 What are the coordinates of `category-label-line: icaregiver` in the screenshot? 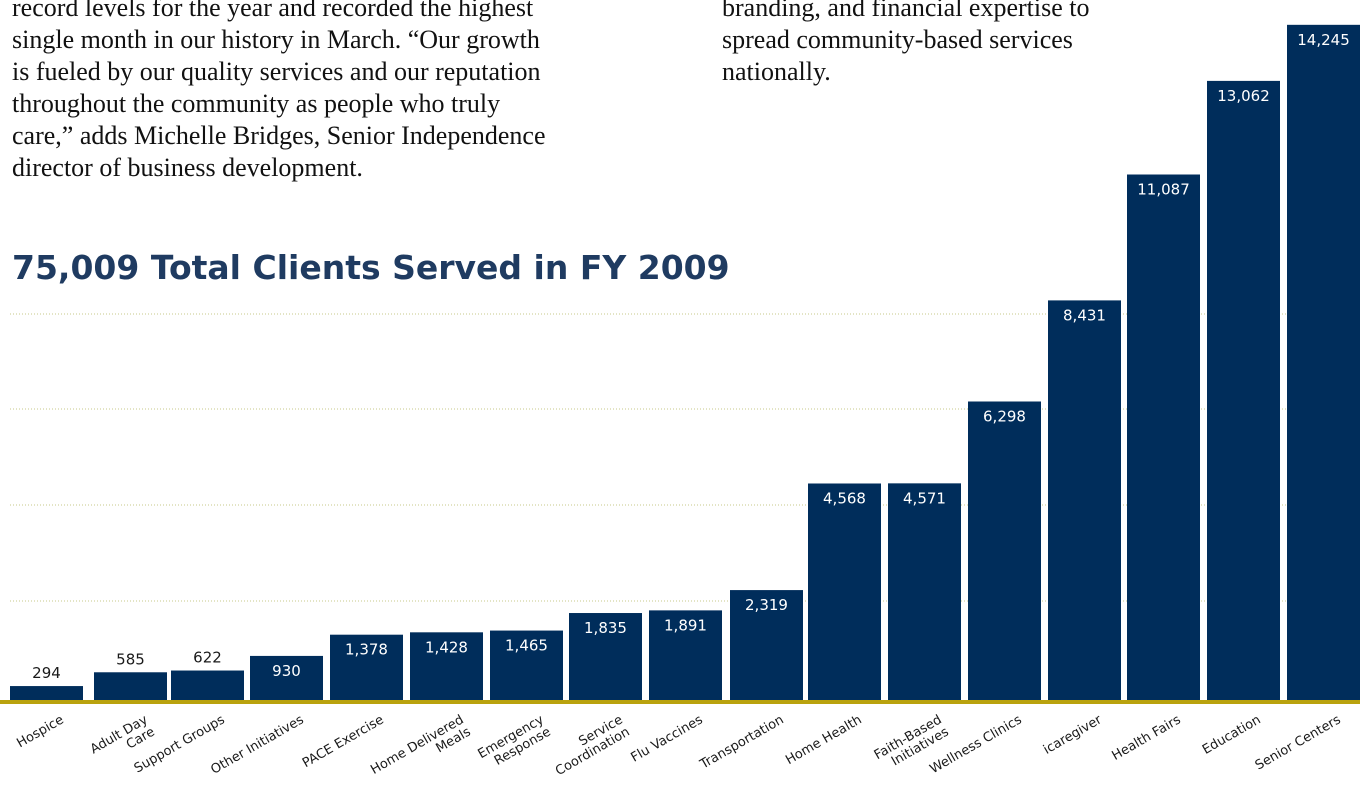 It's located at (1073, 735).